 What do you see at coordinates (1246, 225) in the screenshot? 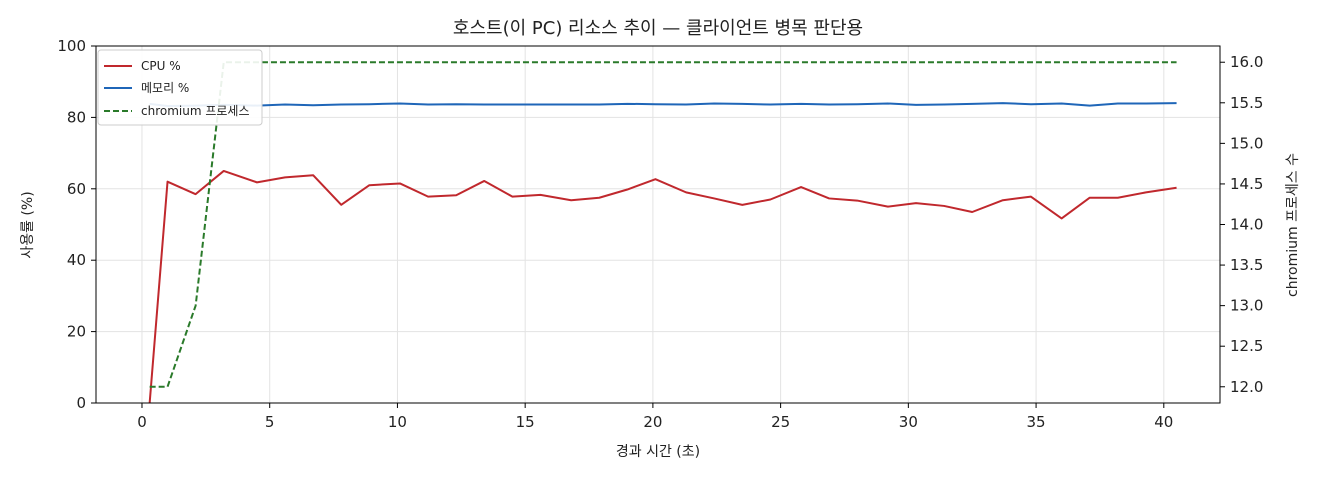
I see `y2-tick-label: 14.0` at bounding box center [1246, 225].